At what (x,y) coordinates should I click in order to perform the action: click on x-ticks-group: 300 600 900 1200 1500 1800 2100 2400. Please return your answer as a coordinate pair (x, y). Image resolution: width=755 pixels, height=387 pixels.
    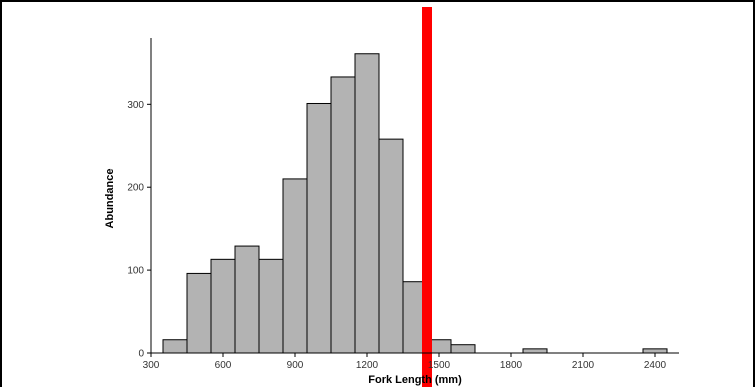
    Looking at the image, I should click on (405, 362).